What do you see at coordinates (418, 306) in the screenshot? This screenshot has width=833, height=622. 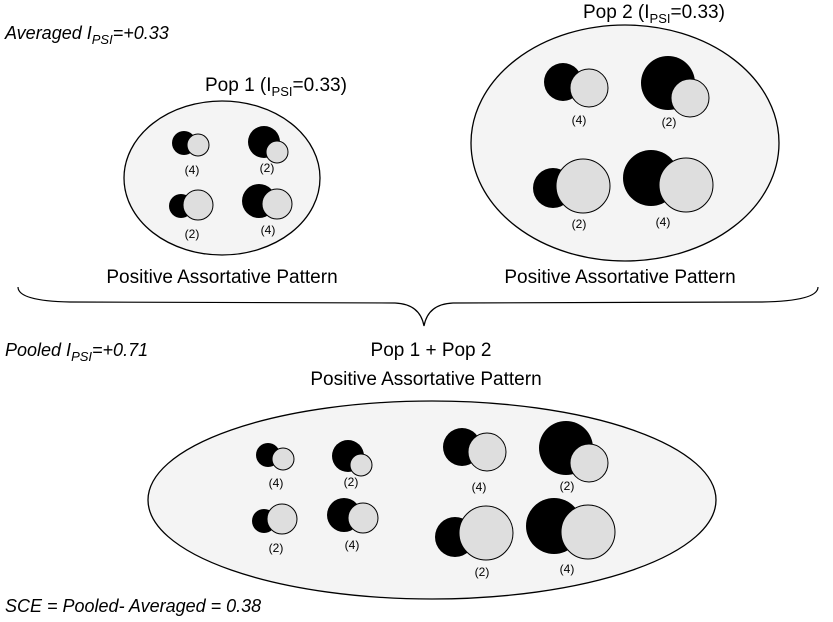 I see `grouping-brace` at bounding box center [418, 306].